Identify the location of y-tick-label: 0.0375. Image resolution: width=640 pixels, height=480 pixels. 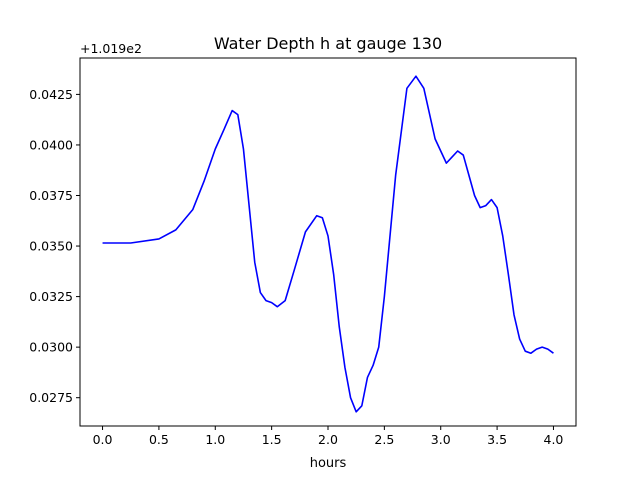
(51, 195).